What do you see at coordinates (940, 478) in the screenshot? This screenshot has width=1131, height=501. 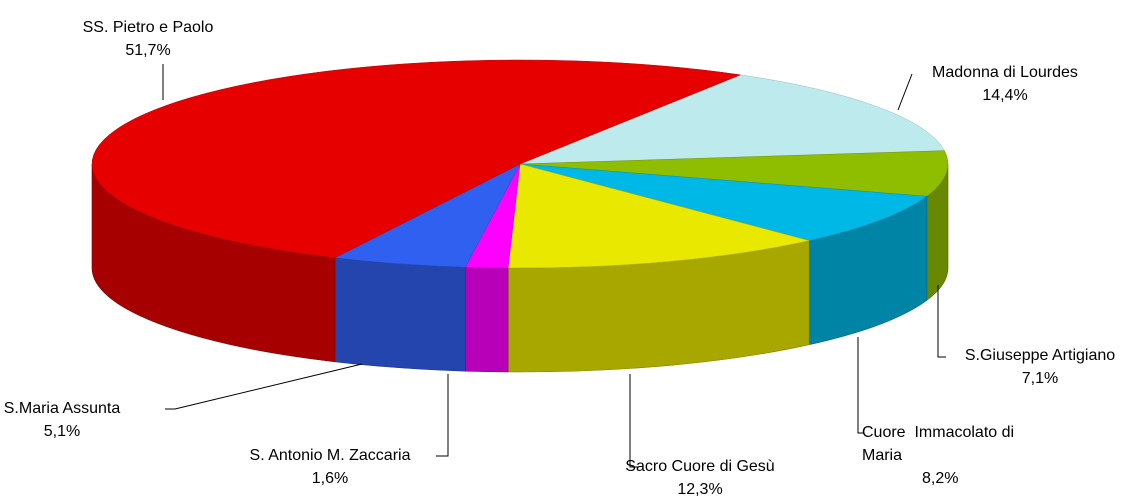 I see `value-label: 8,2%` at bounding box center [940, 478].